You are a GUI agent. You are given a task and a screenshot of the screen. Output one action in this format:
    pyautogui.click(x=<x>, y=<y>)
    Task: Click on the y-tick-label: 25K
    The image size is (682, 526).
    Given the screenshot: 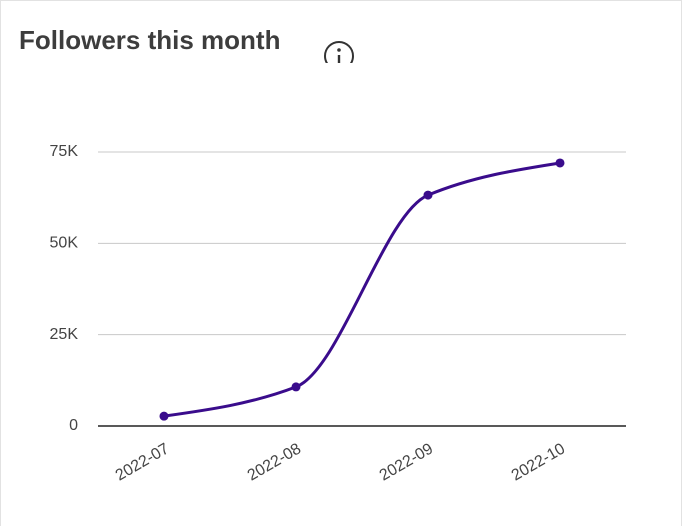 What is the action you would take?
    pyautogui.click(x=64, y=334)
    